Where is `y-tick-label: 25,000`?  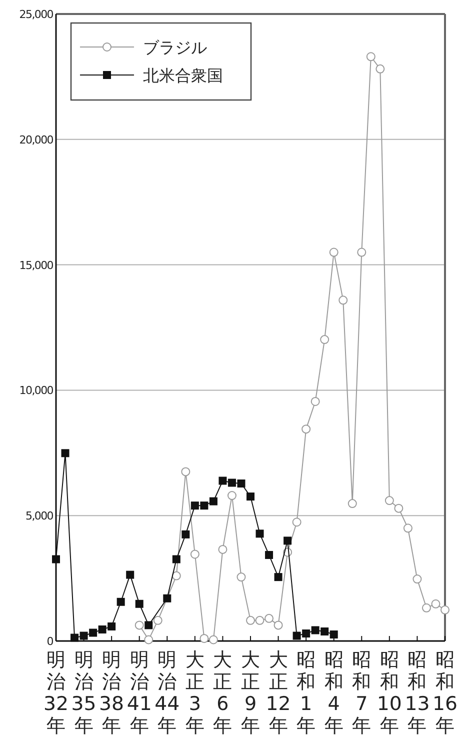
y-tick-label: 25,000 is located at coordinates (36, 14).